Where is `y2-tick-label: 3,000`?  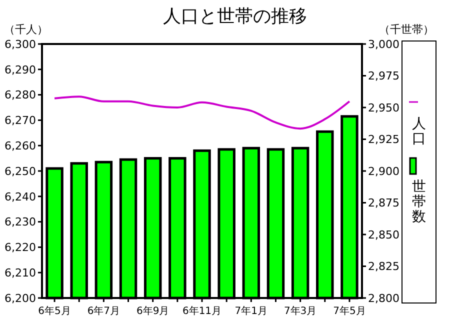 y2-tick-label: 3,000 is located at coordinates (384, 44).